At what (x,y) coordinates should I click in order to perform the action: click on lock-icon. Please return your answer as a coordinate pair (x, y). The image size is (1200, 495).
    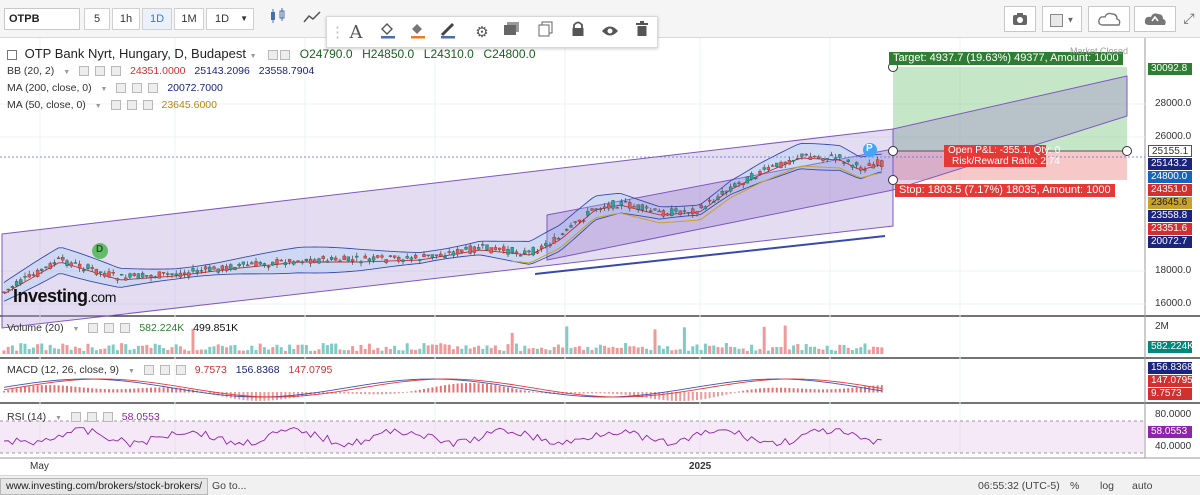
    Looking at the image, I should click on (578, 33).